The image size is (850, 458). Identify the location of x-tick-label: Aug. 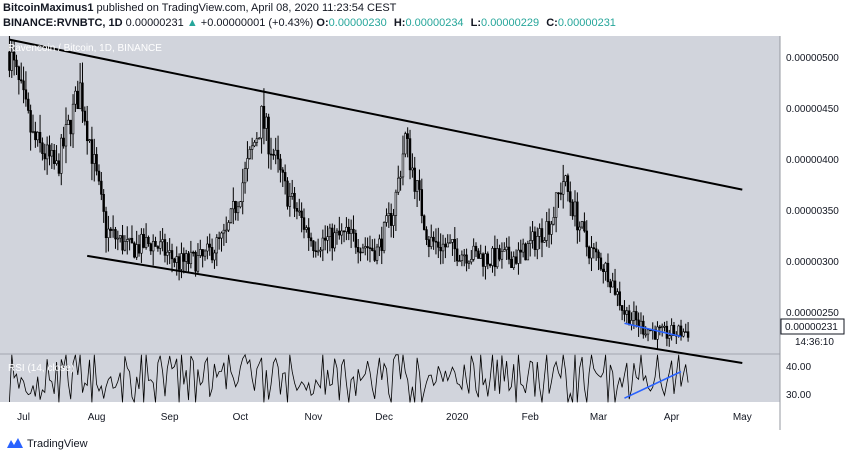
(97, 417).